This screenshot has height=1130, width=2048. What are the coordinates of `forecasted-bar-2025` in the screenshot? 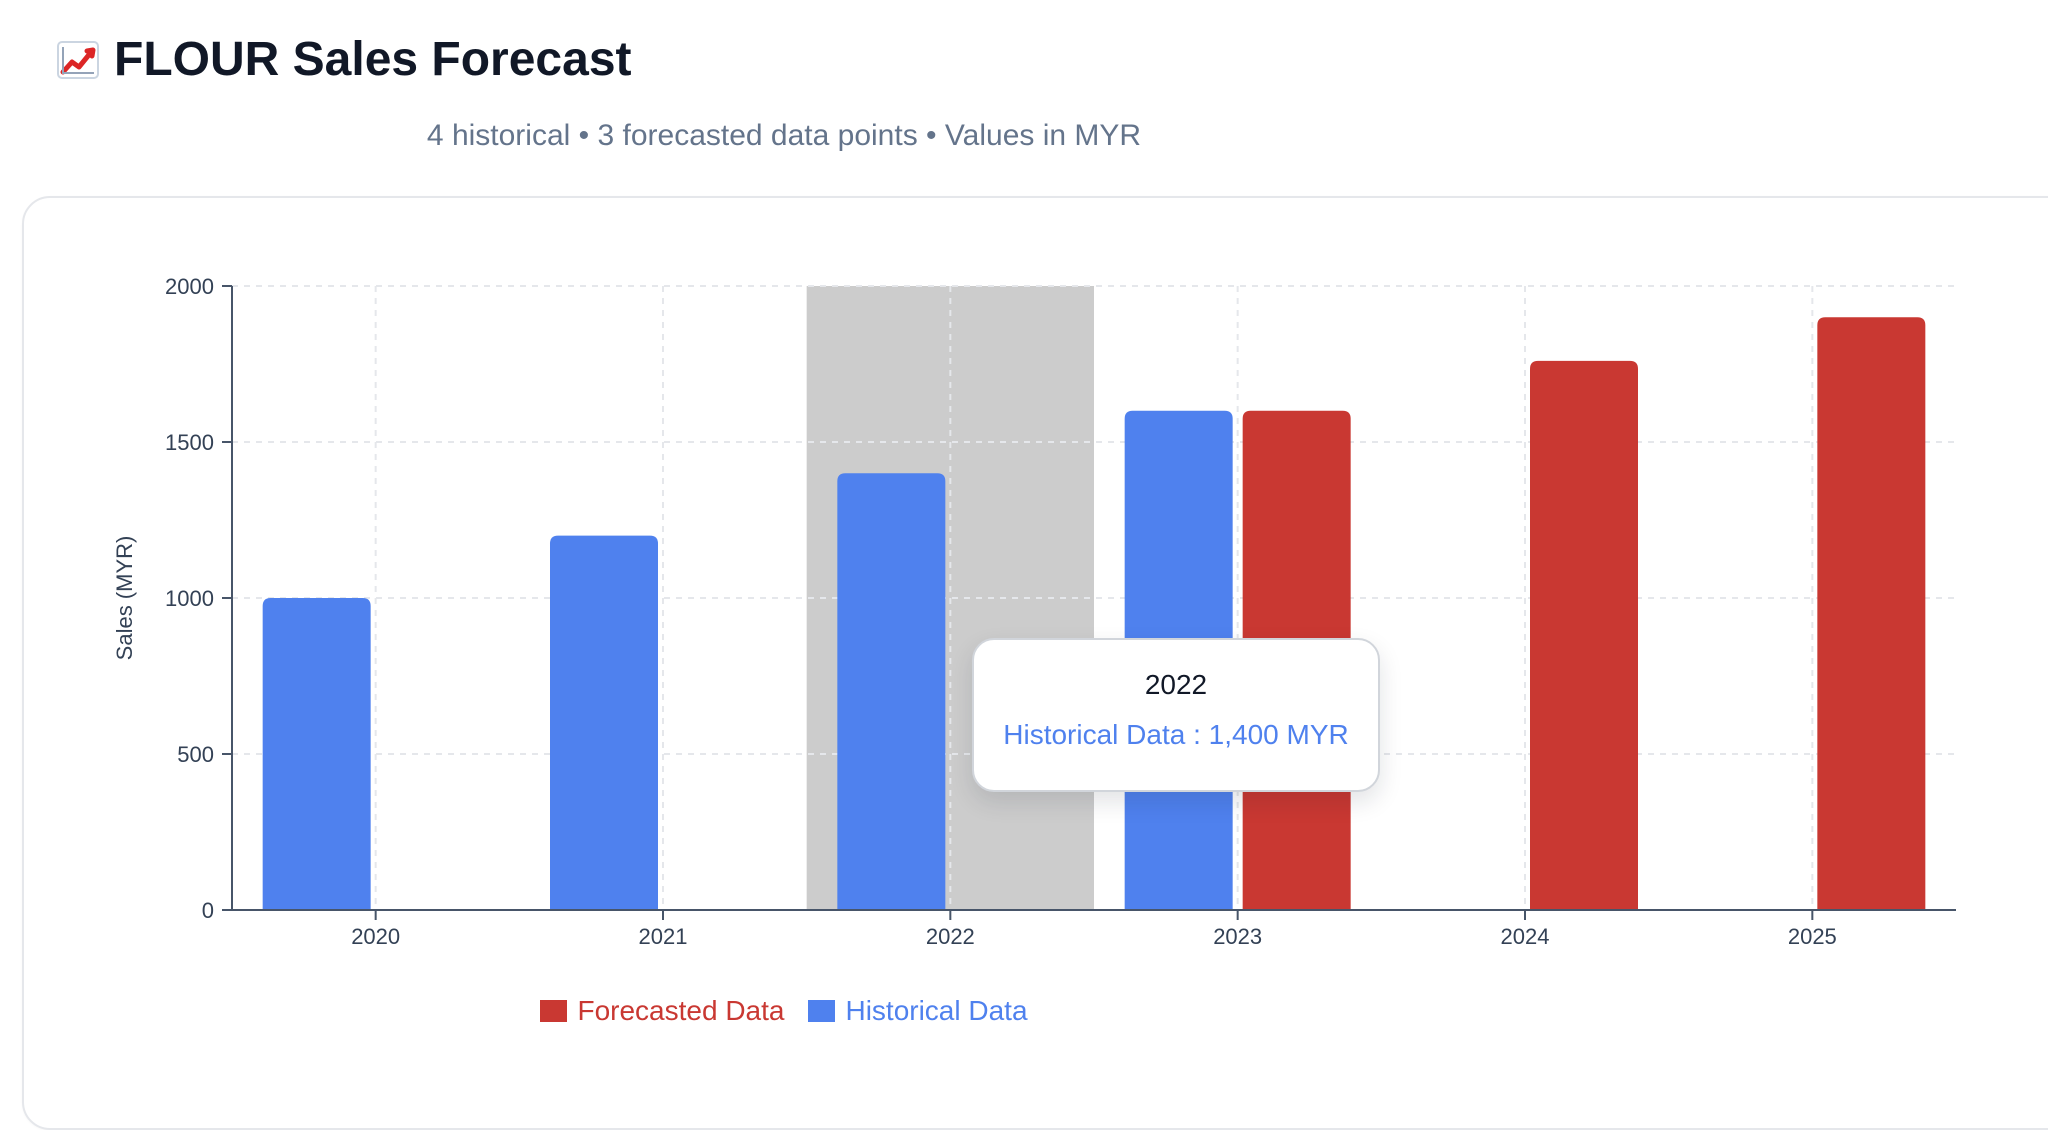 It's located at (1871, 613).